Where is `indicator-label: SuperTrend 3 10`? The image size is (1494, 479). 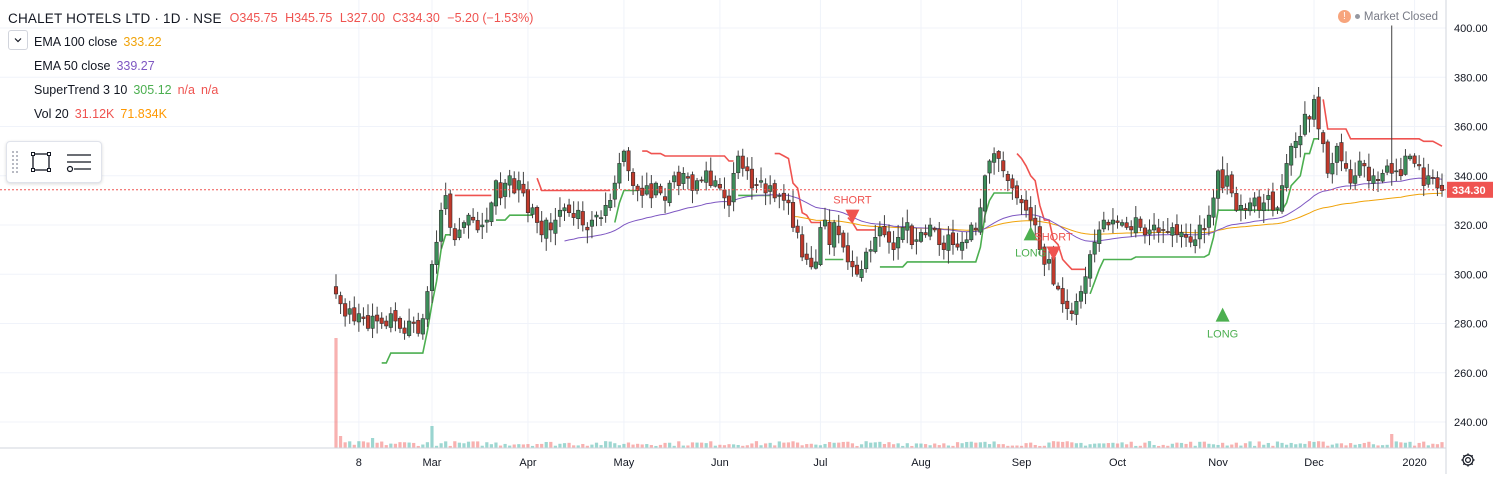
indicator-label: SuperTrend 3 10 is located at coordinates (81, 90).